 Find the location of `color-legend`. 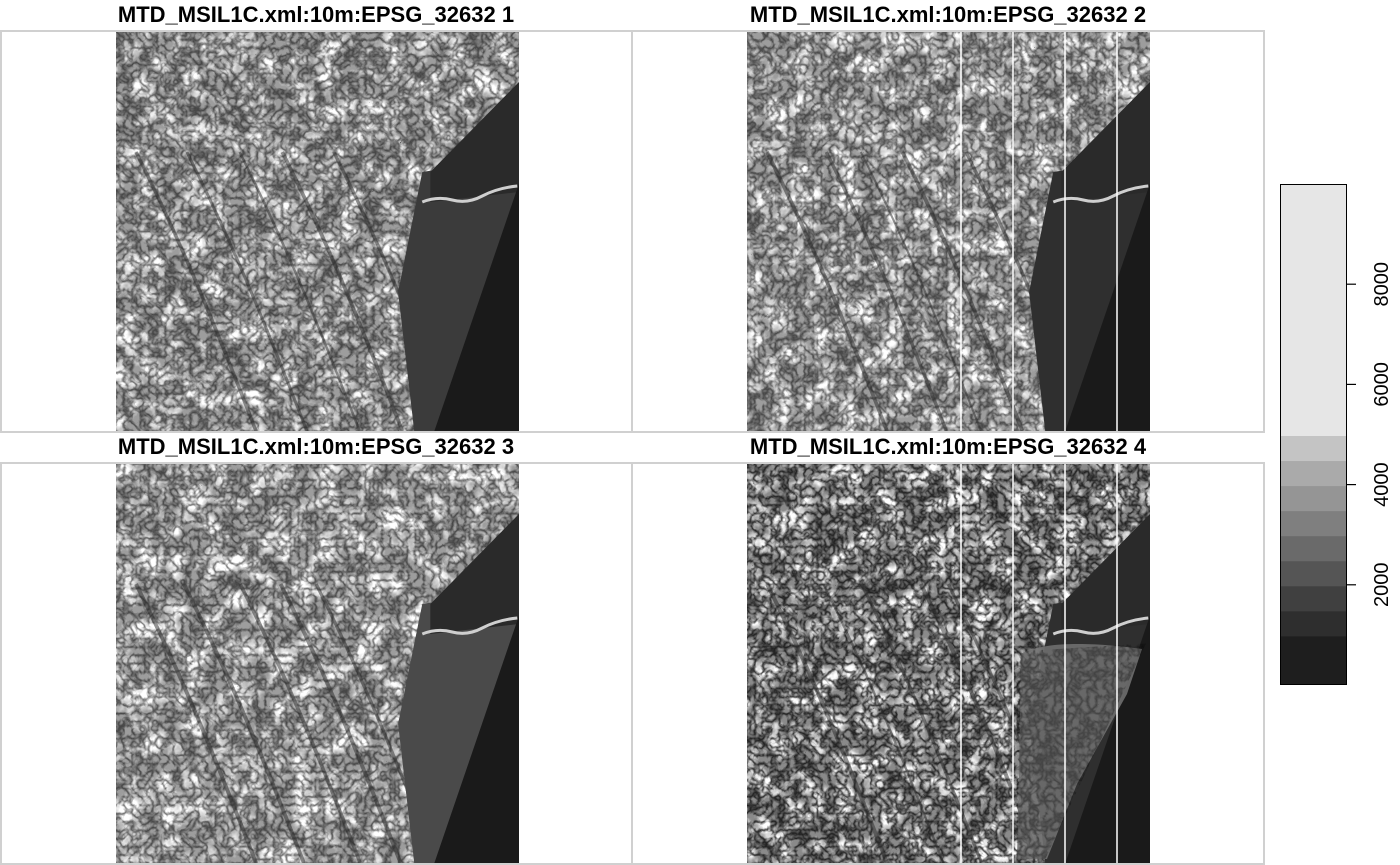

color-legend is located at coordinates (1313, 434).